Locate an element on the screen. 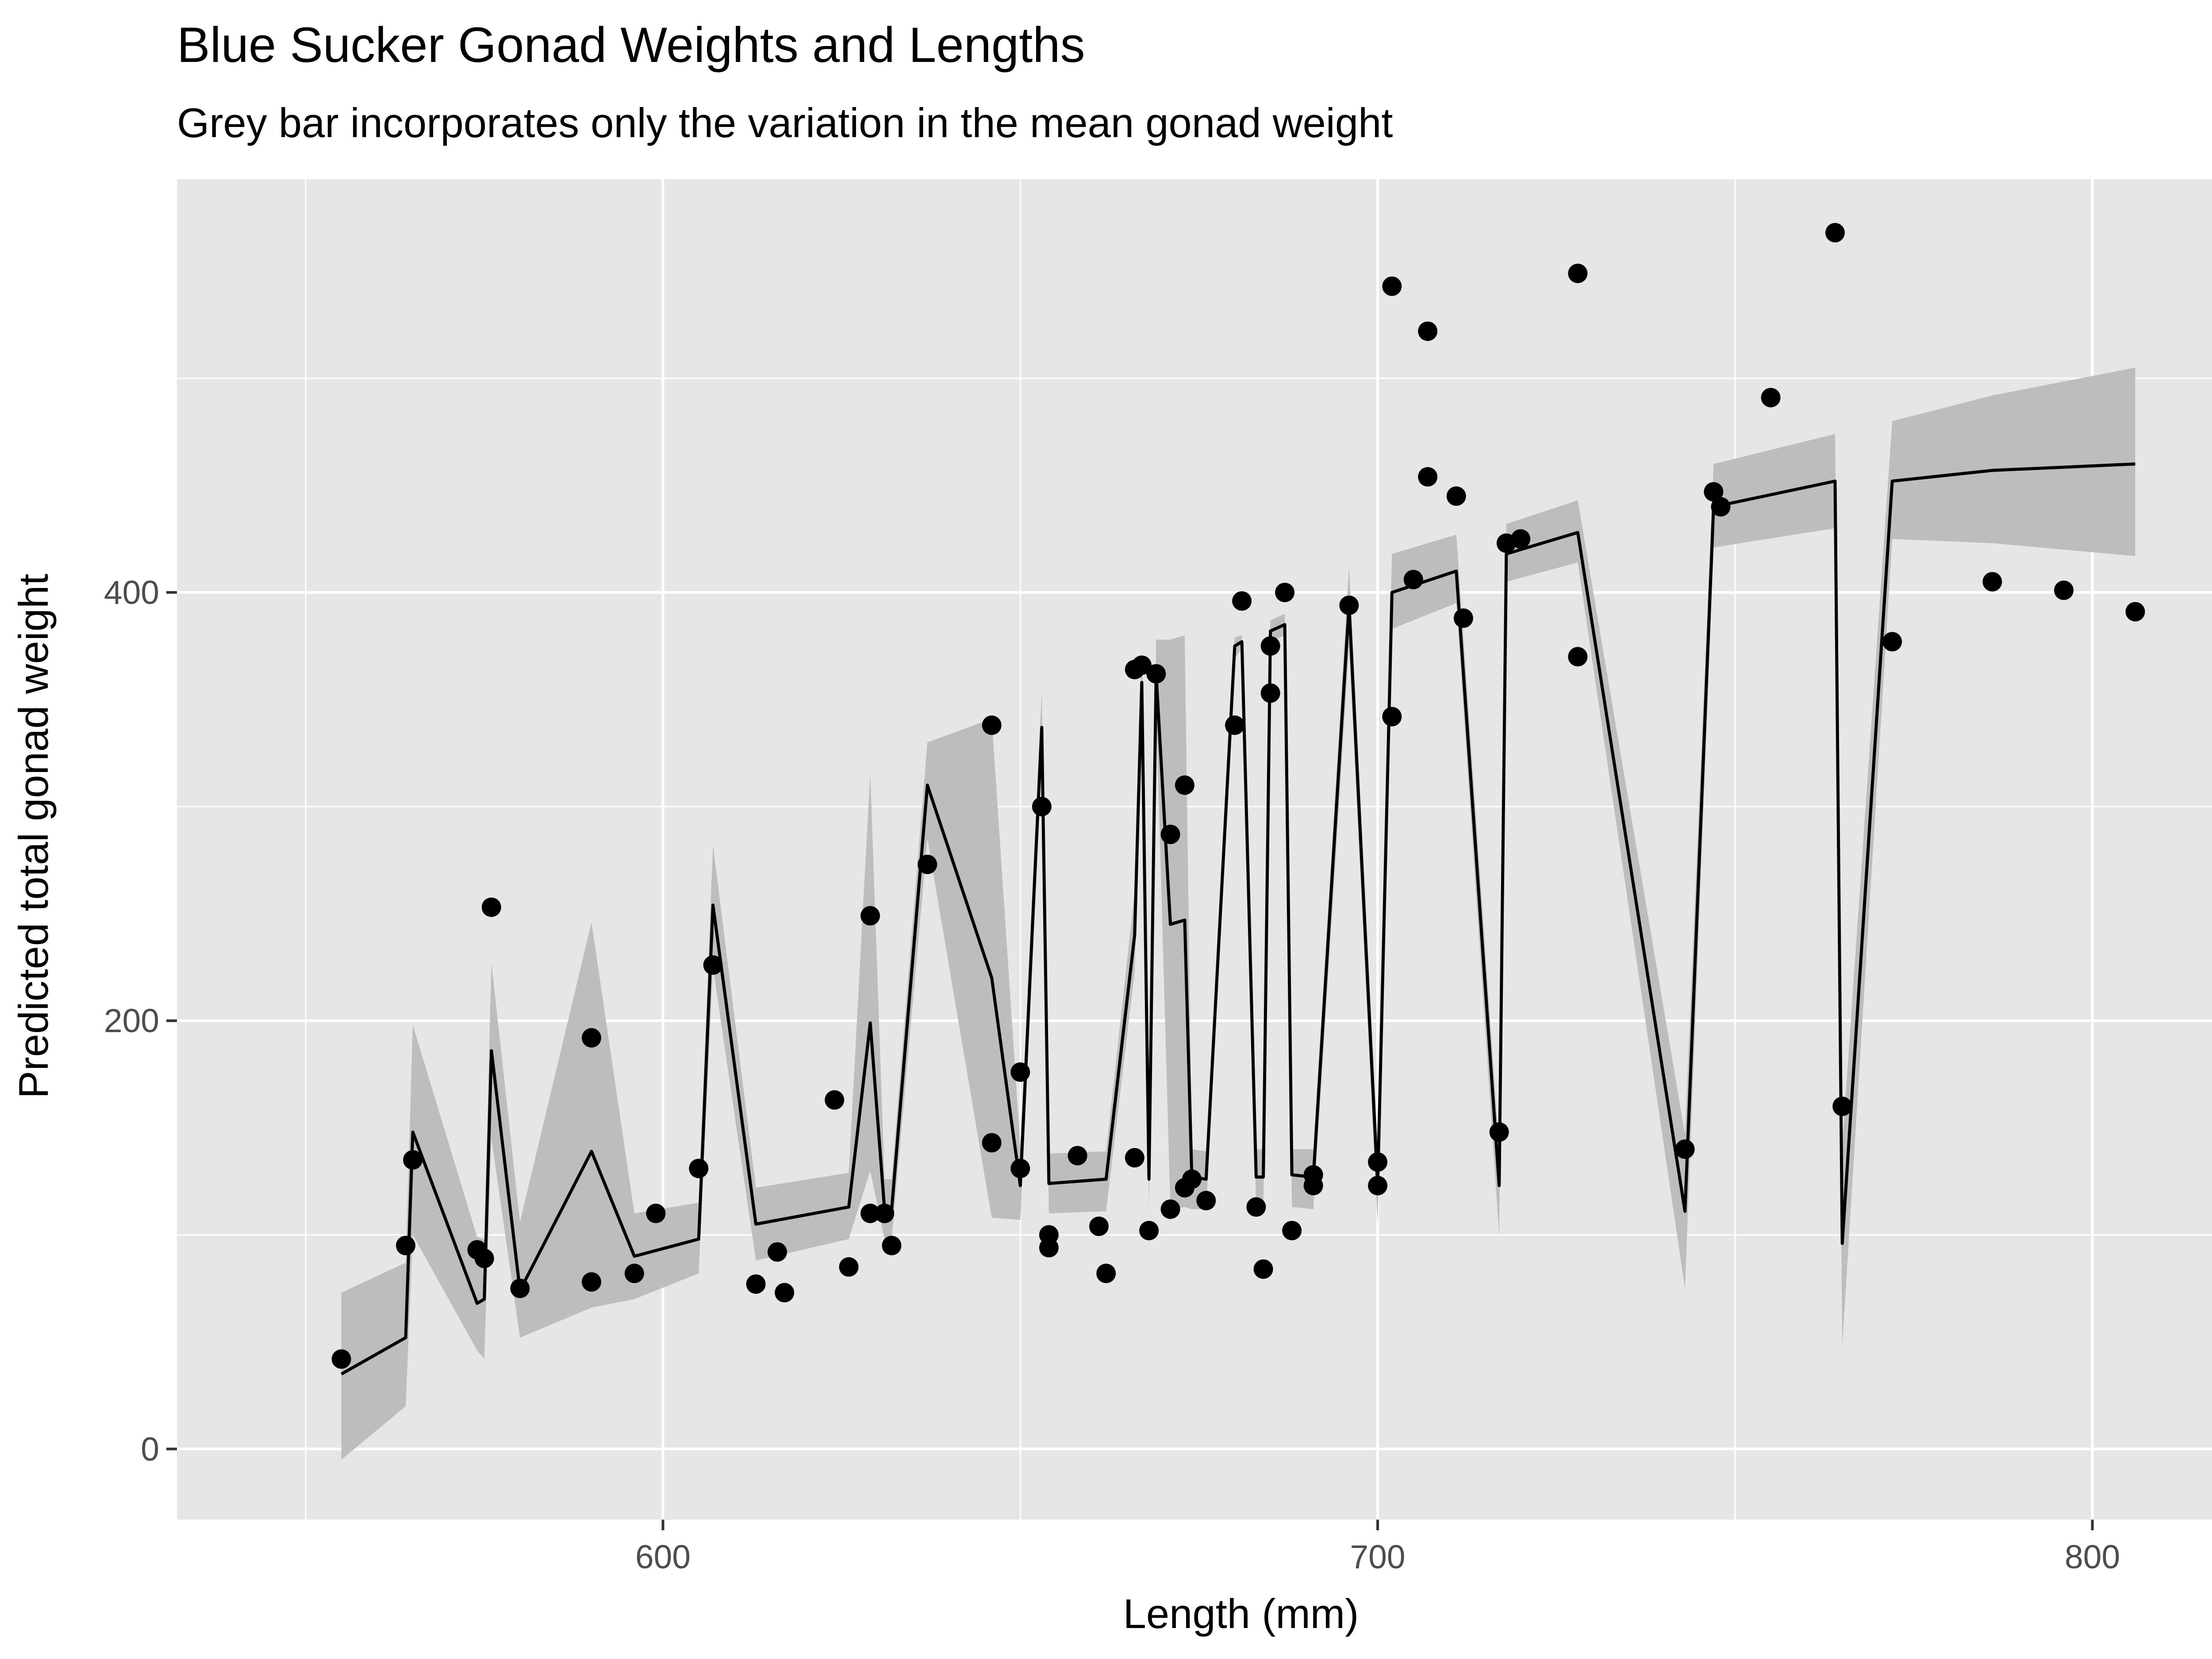 This screenshot has height=1659, width=2212. y-axis-ticks: 0 200 400 is located at coordinates (140, 1020).